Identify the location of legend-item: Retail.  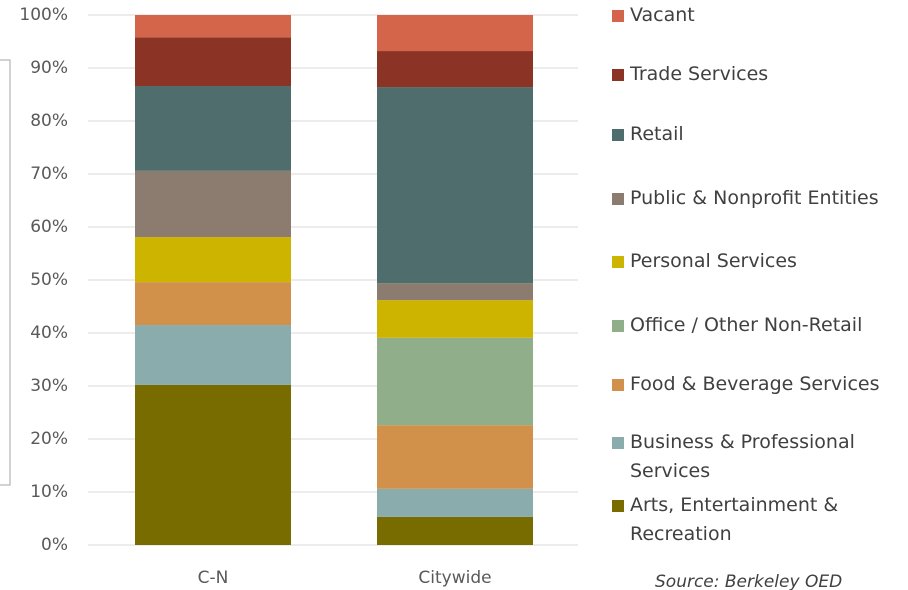
(759, 134).